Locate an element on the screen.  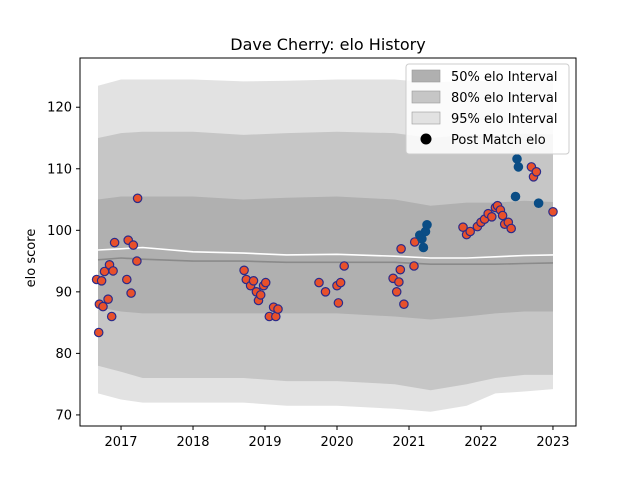
median-elo-line is located at coordinates (325, 261).